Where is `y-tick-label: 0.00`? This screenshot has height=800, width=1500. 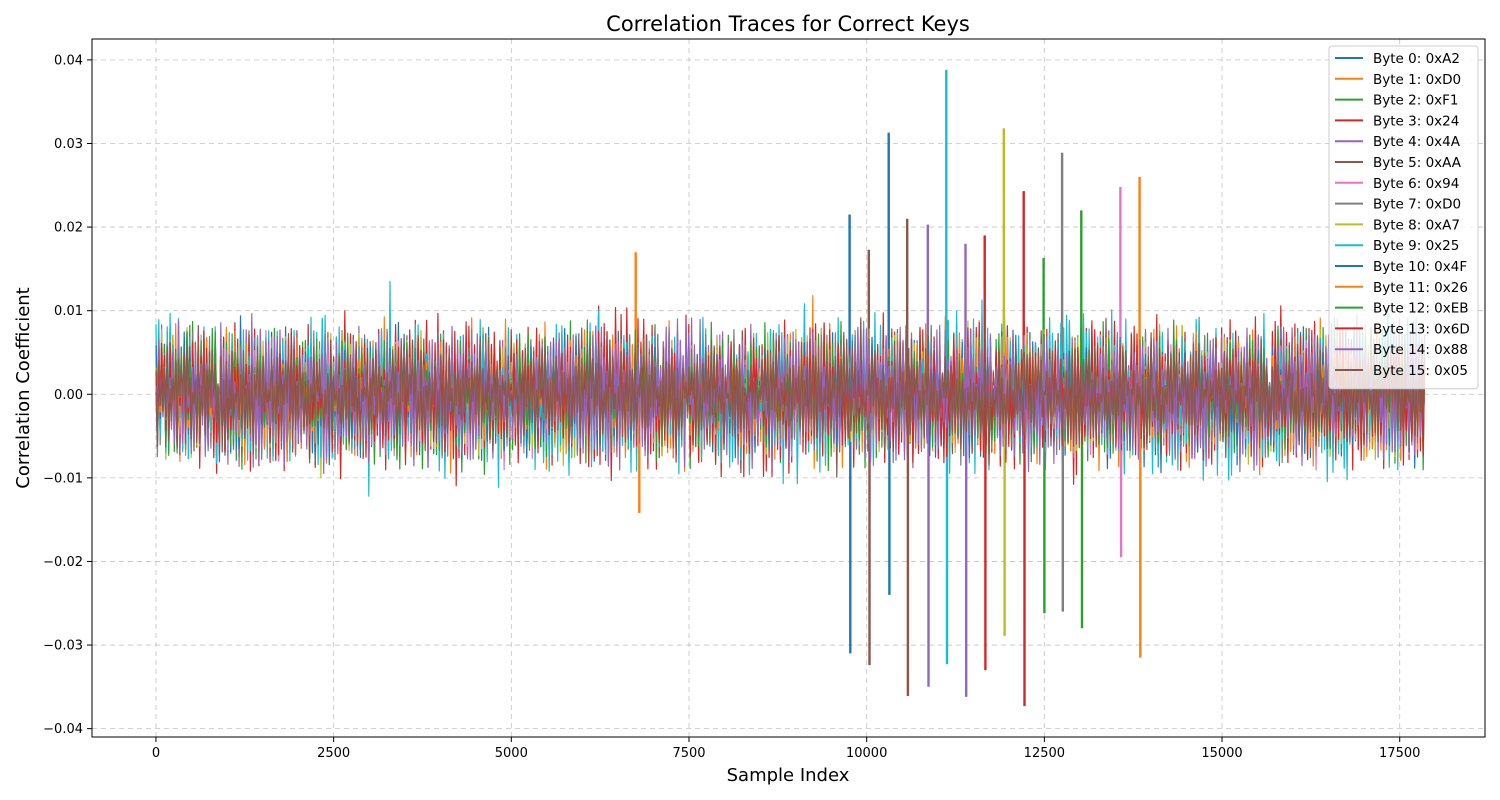 y-tick-label: 0.00 is located at coordinates (68, 395).